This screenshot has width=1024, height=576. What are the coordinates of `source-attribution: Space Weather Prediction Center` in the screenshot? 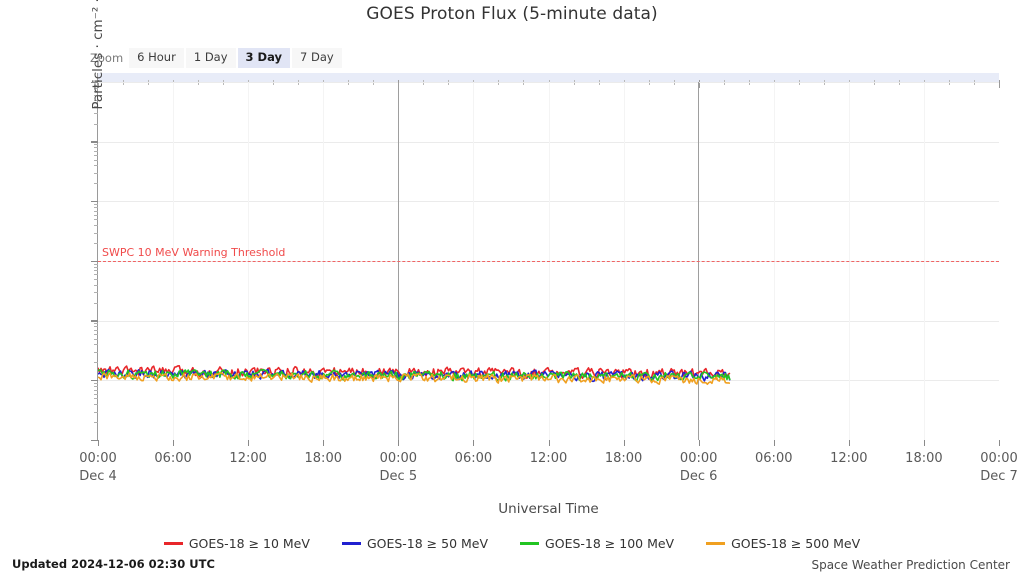 It's located at (910, 565).